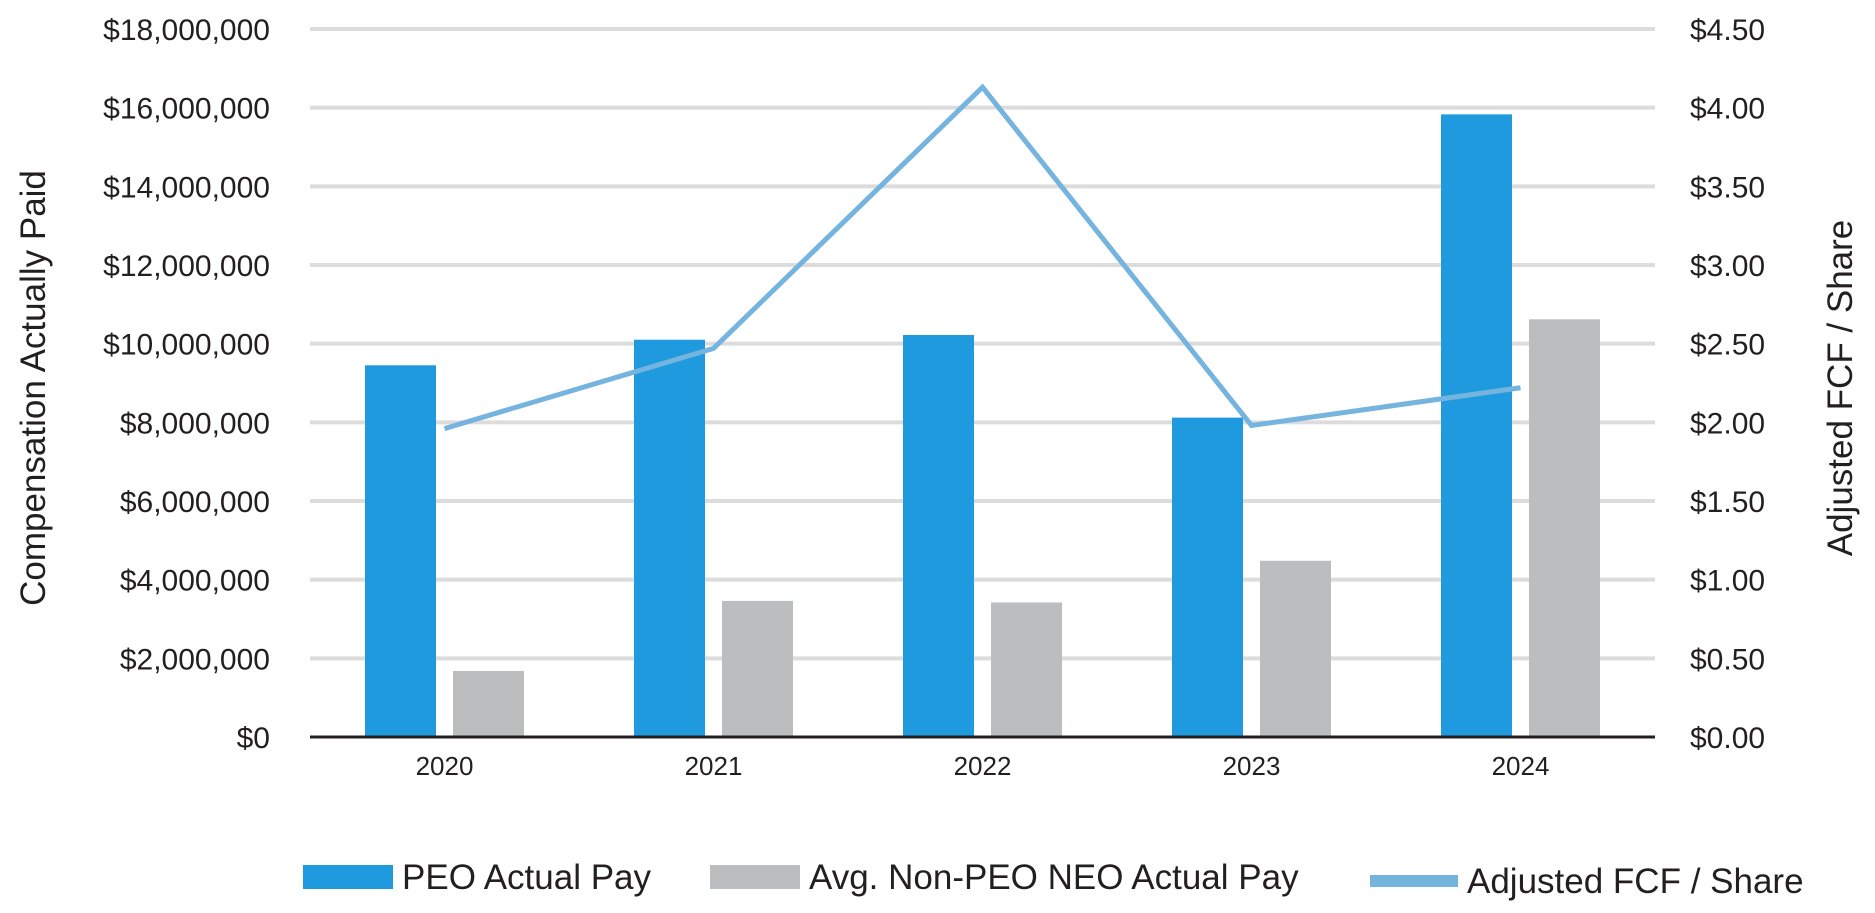  I want to click on legend-label-non-peo: Avg. Non-PEO NEO Actual Pay, so click(1054, 877).